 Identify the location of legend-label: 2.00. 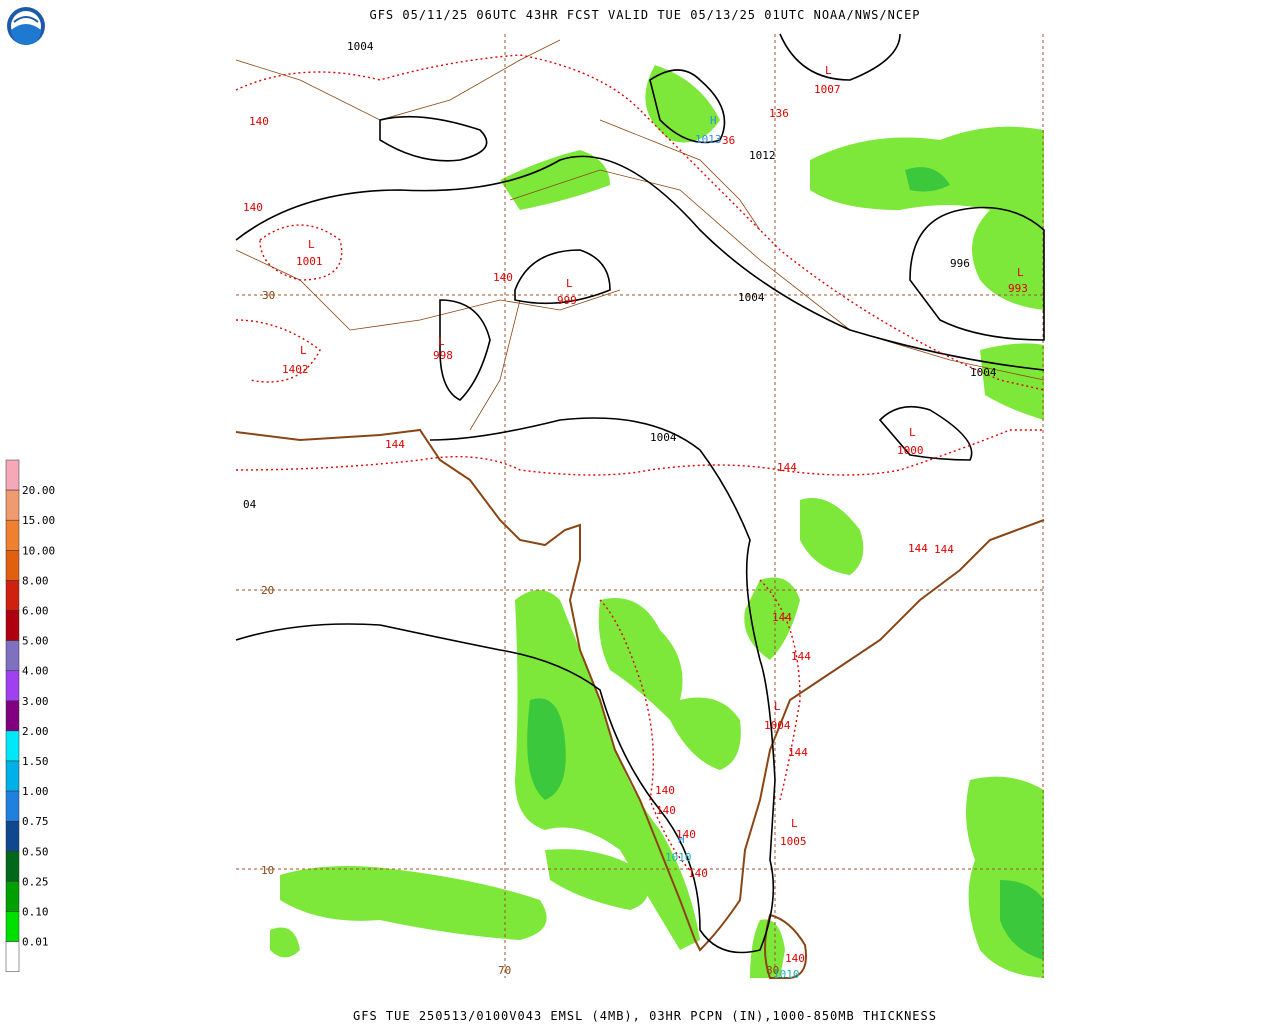
(35, 731).